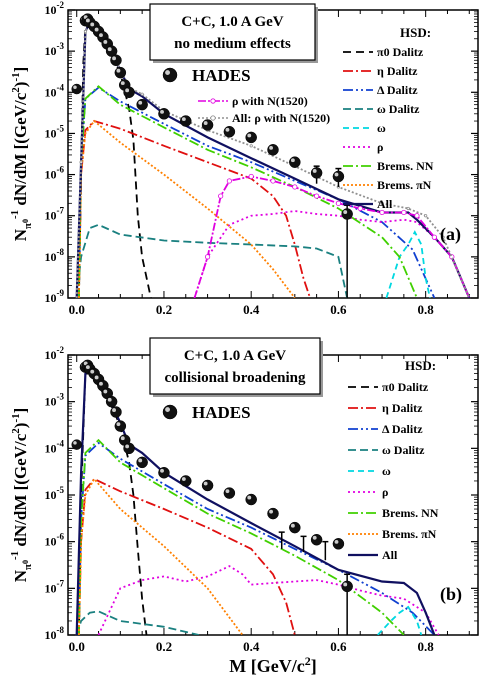  Describe the element at coordinates (55, 296) in the screenshot. I see `y-tick-label: 10⁻⁹` at that location.